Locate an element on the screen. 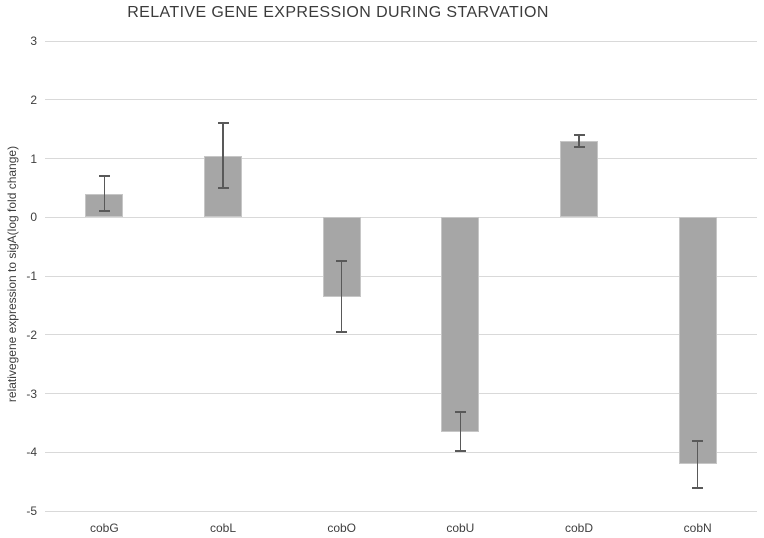  gridline--1 is located at coordinates (401, 276).